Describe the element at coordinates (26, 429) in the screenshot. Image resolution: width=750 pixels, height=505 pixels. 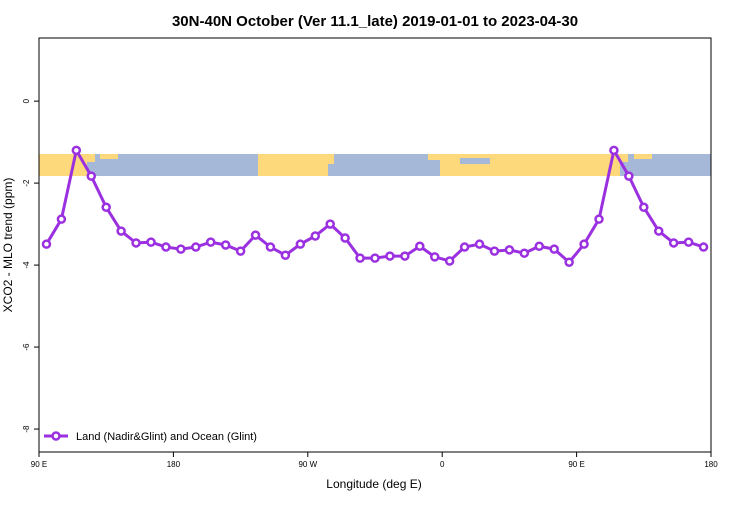
I see `y-tick-label: -8` at that location.